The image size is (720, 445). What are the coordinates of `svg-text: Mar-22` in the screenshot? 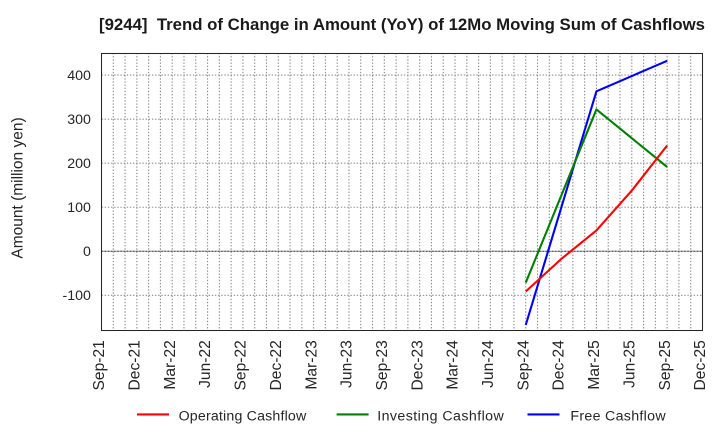 It's located at (170, 364).